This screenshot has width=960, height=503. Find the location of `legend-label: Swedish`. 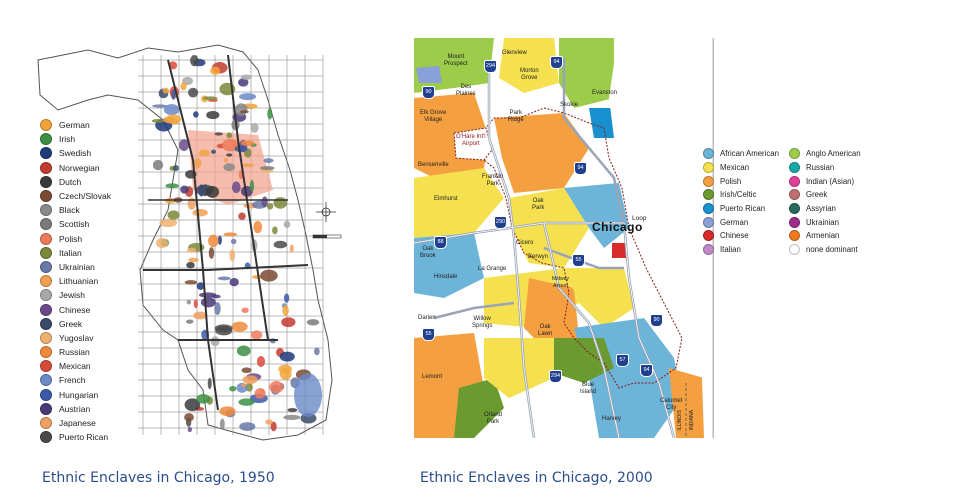

legend-label: Swedish is located at coordinates (75, 153).